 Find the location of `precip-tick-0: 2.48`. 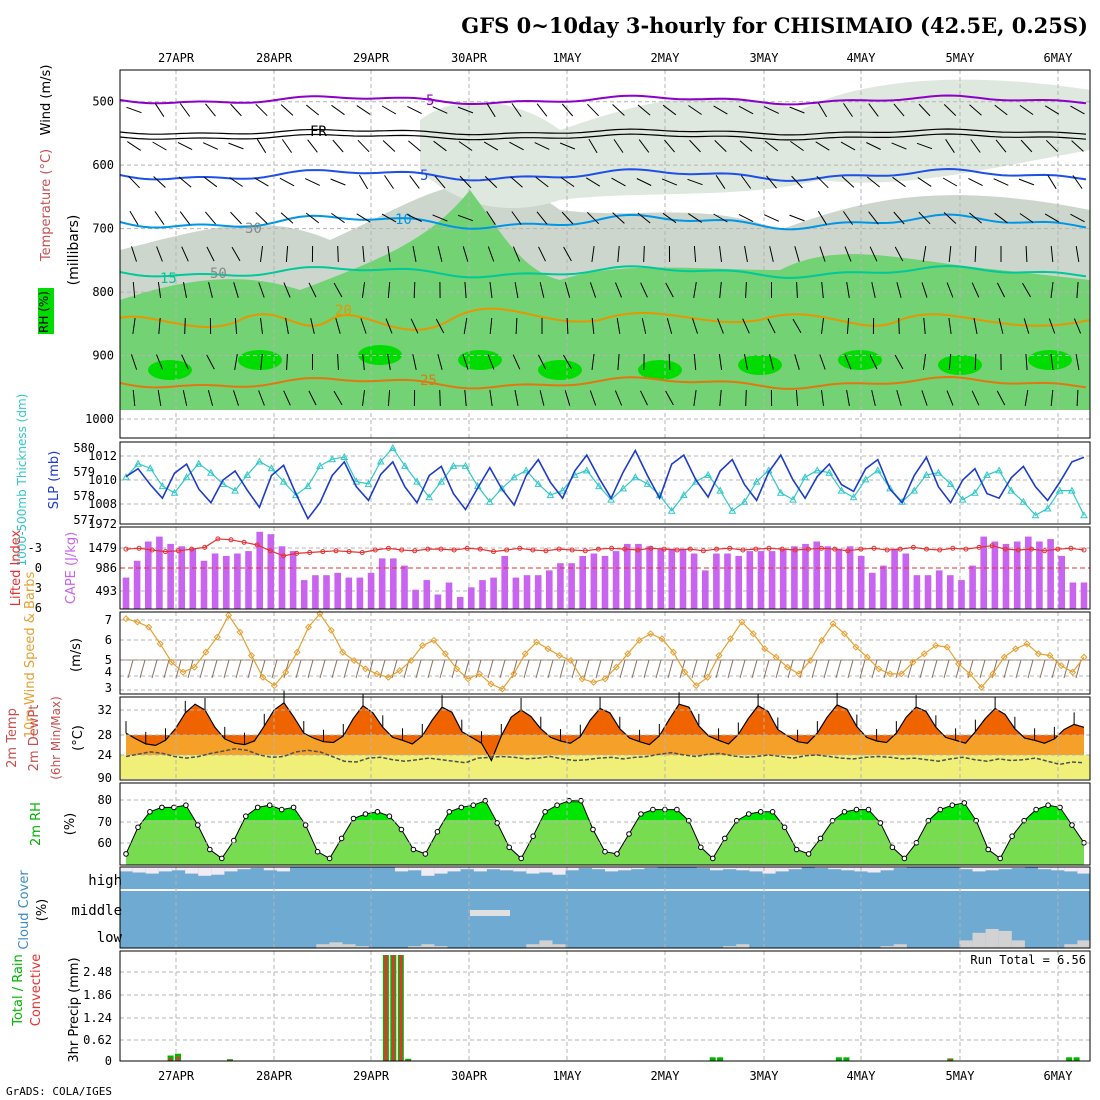

precip-tick-0: 2.48 is located at coordinates (97, 972).